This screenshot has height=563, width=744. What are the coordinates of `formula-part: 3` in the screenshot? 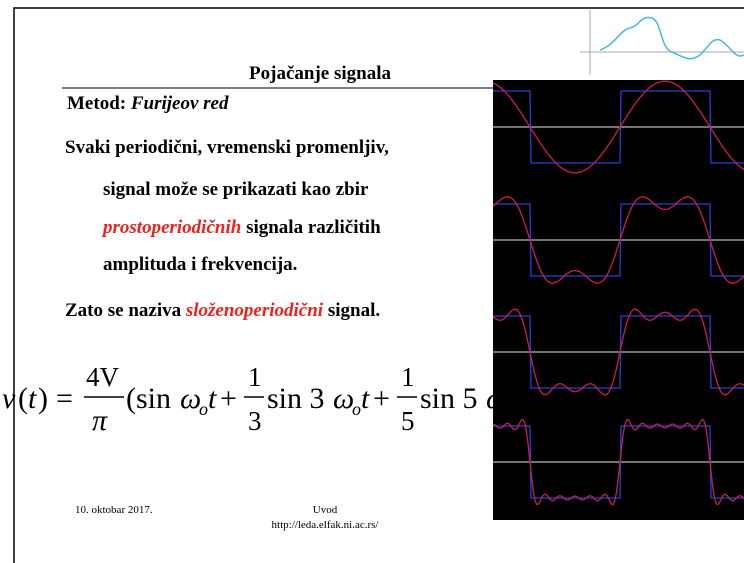 It's located at (255, 421).